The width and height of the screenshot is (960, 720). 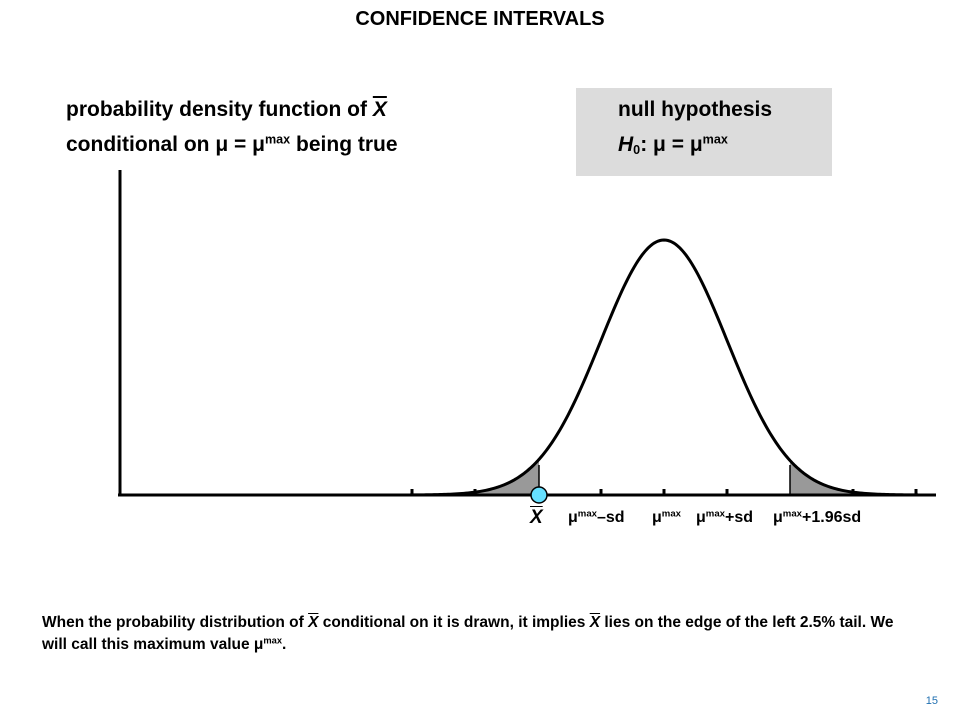 I want to click on null-hypothesis-formula: H0: μ = μmax, so click(x=673, y=145).